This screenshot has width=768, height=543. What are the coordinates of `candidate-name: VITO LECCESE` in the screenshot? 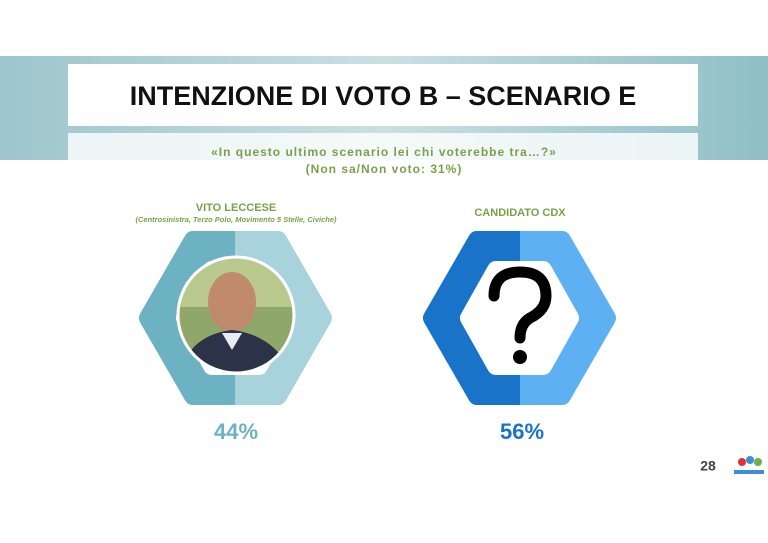 It's located at (236, 208).